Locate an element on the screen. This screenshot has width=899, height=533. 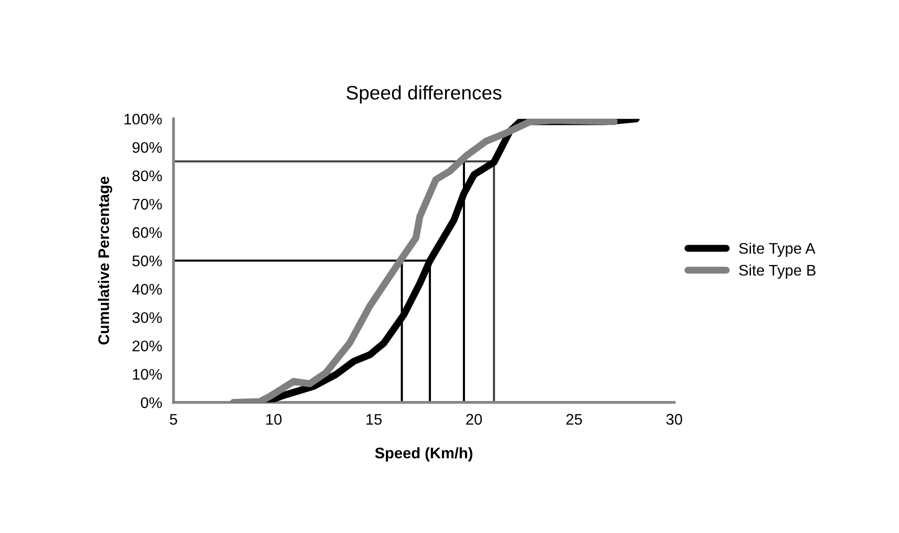
x-tick-label: 20 is located at coordinates (474, 419).